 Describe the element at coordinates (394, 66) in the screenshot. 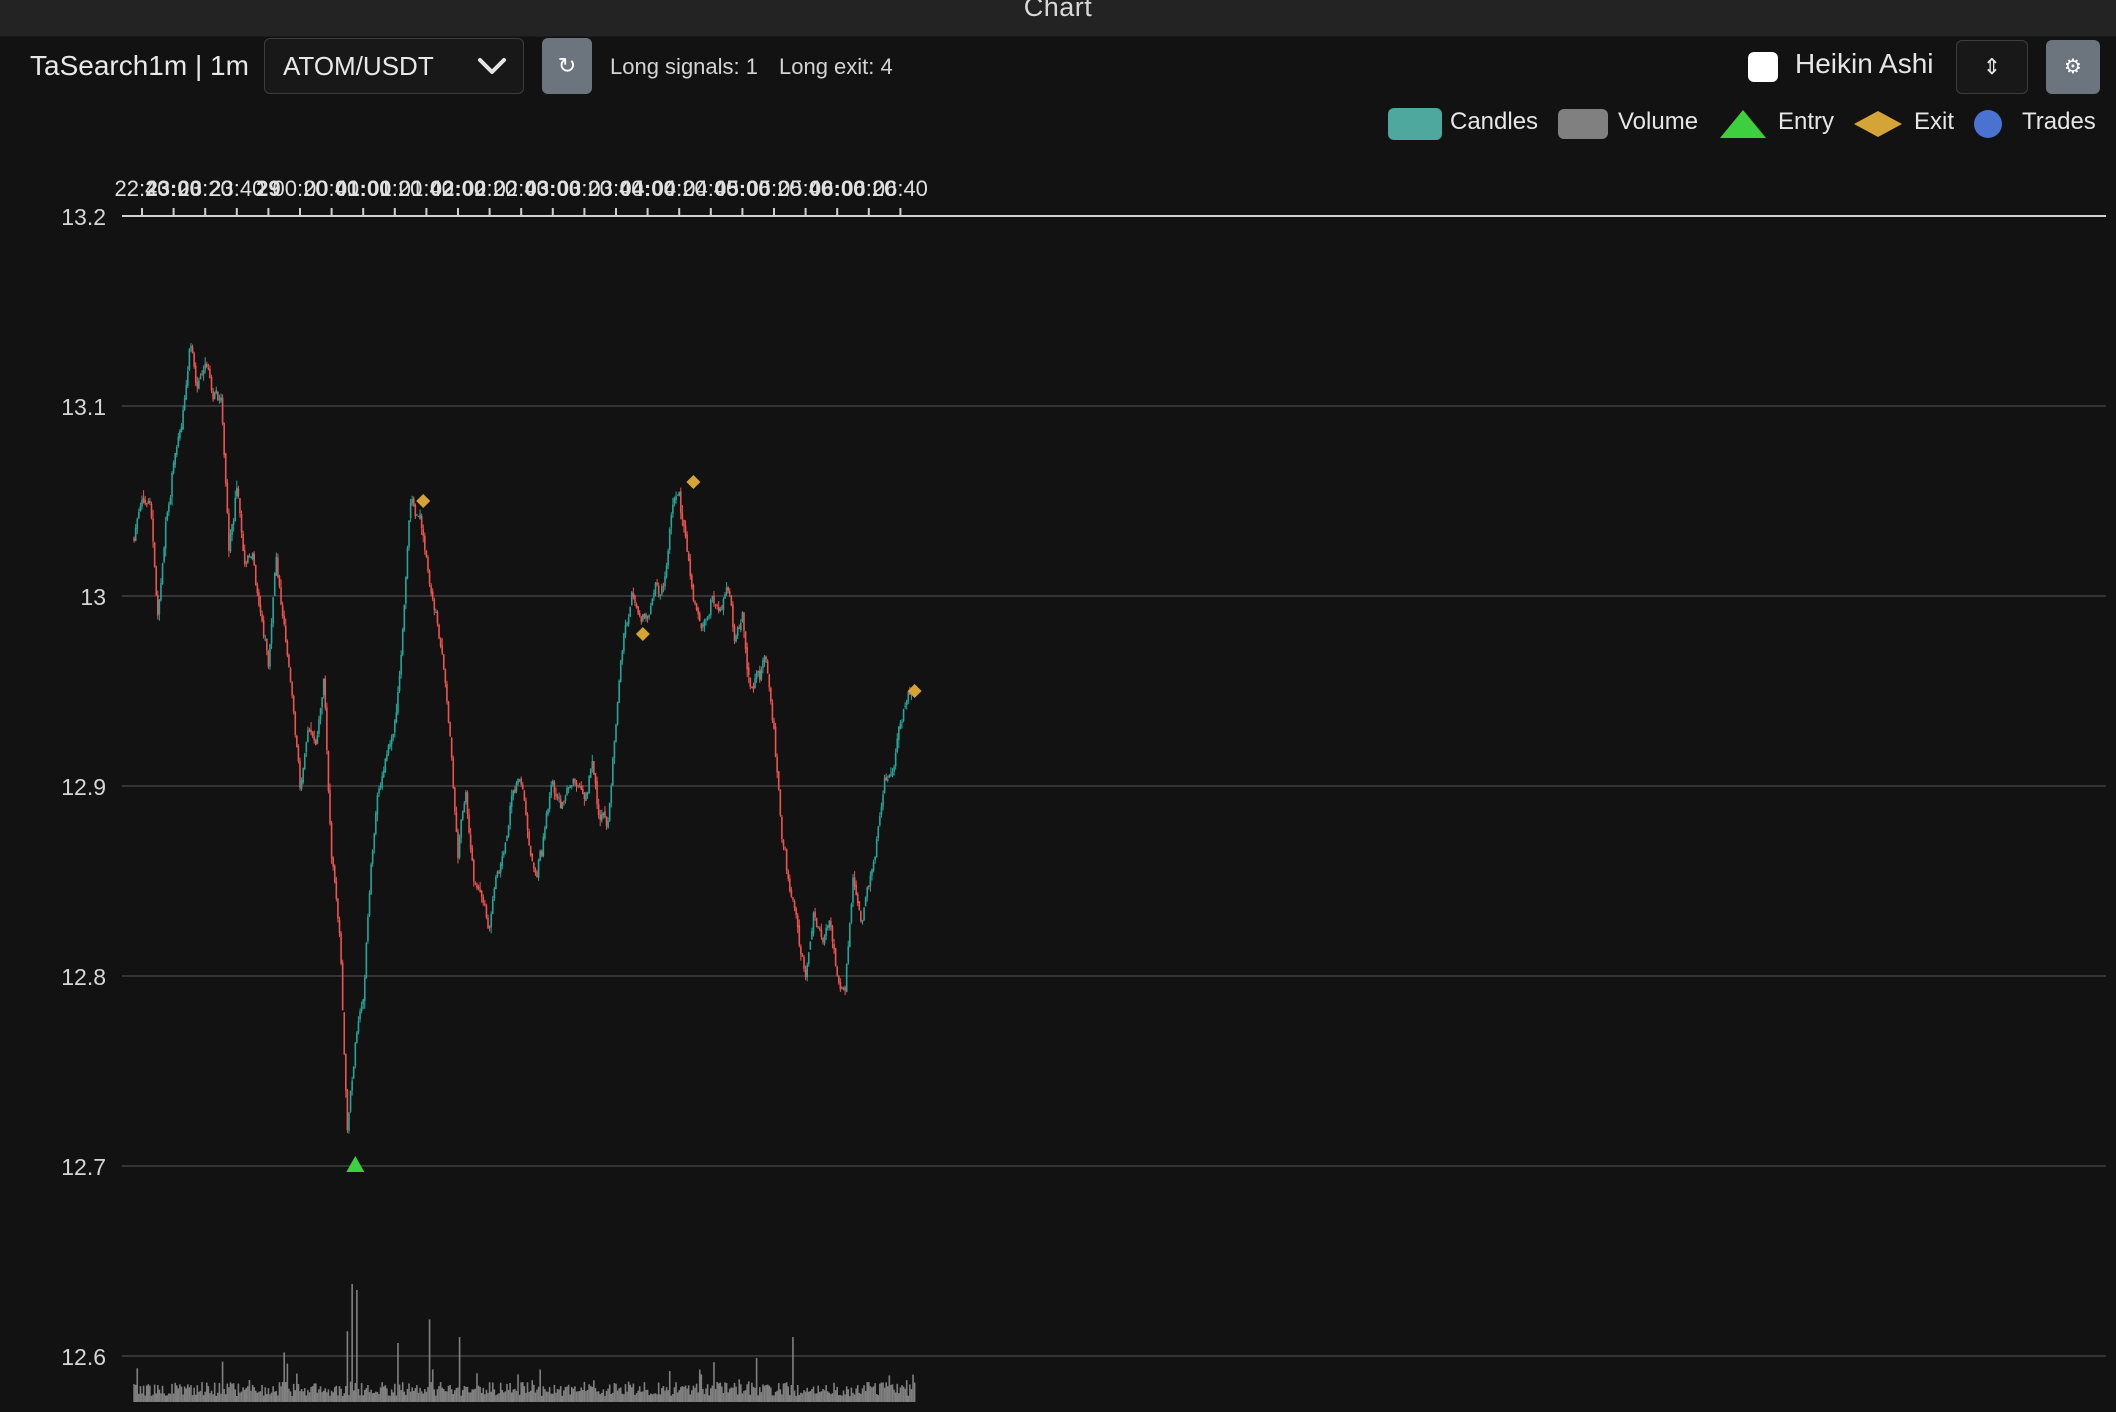

I see `pair-select: ATOM/USDT` at that location.